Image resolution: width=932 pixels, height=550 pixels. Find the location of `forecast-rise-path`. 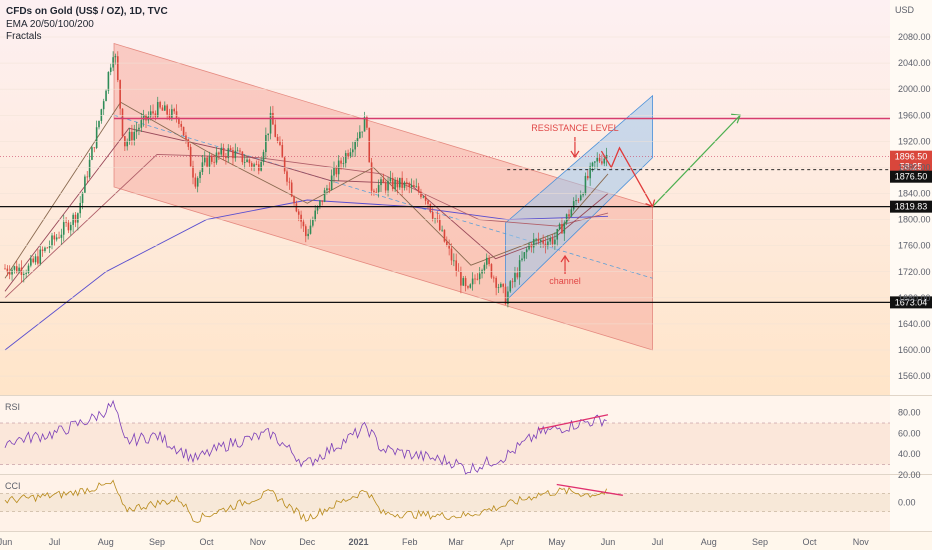

forecast-rise-path is located at coordinates (696, 160).